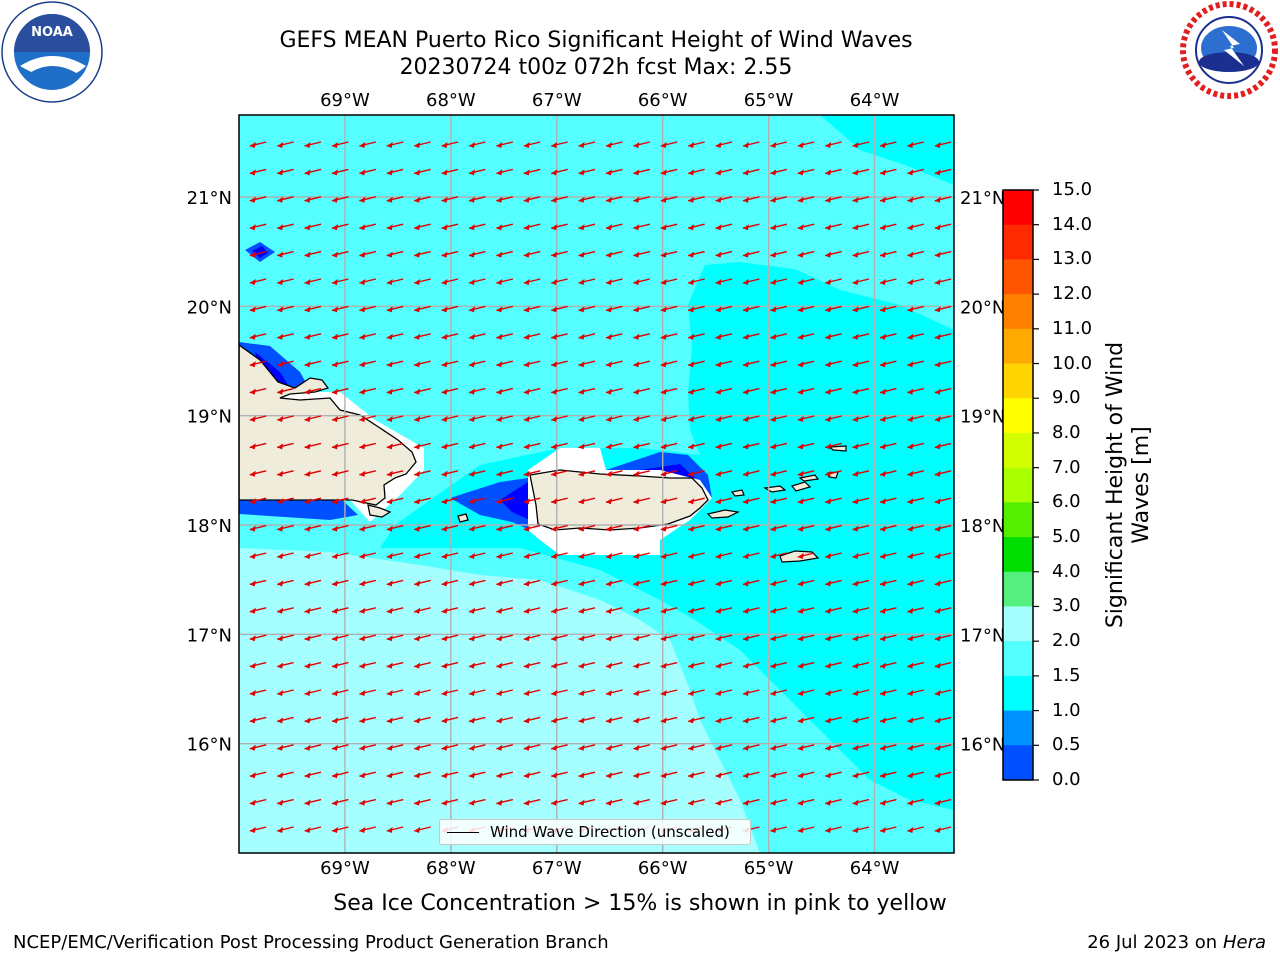 The image size is (1280, 960). I want to click on colorbar-tick-label: 11.0, so click(1072, 328).